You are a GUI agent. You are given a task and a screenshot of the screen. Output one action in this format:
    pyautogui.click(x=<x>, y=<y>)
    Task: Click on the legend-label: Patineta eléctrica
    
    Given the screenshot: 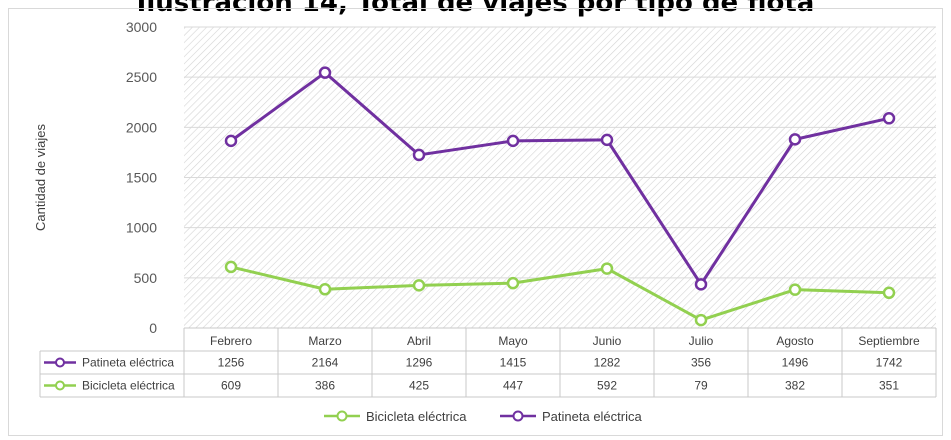 What is the action you would take?
    pyautogui.click(x=592, y=416)
    